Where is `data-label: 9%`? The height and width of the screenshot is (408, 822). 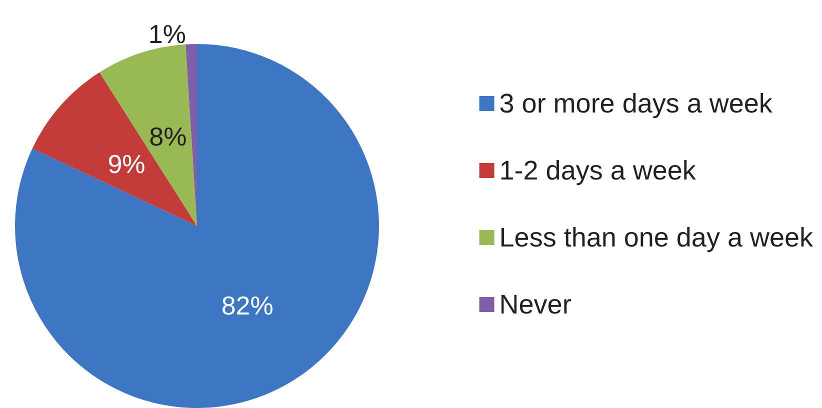 data-label: 9% is located at coordinates (127, 163).